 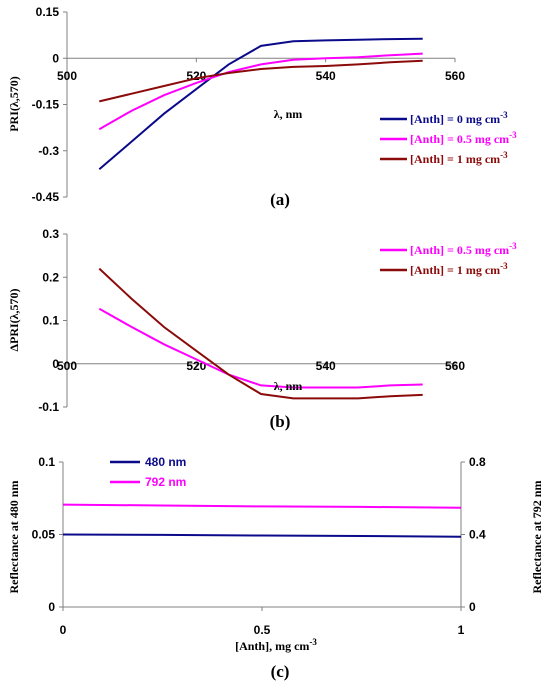 What do you see at coordinates (477, 462) in the screenshot?
I see `y-right-tick-label: 0.8` at bounding box center [477, 462].